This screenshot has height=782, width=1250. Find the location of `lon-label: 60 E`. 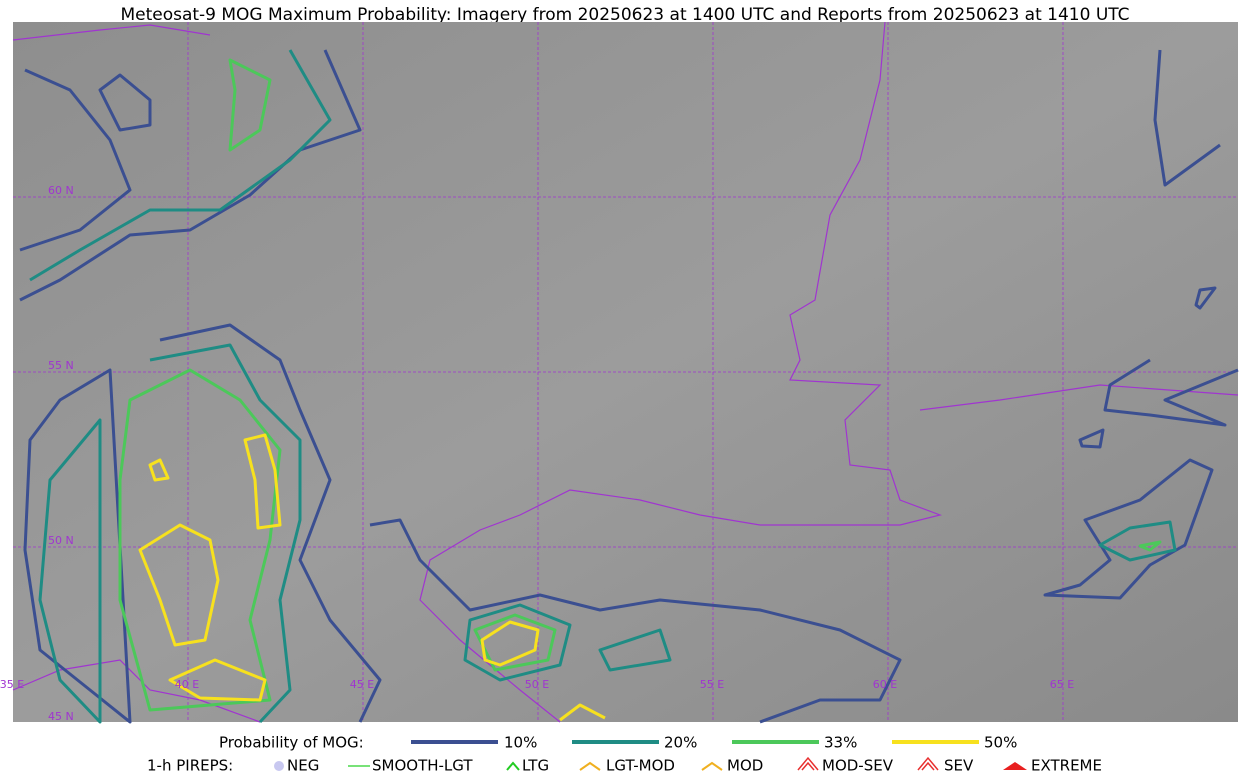

lon-label: 60 E is located at coordinates (885, 684).